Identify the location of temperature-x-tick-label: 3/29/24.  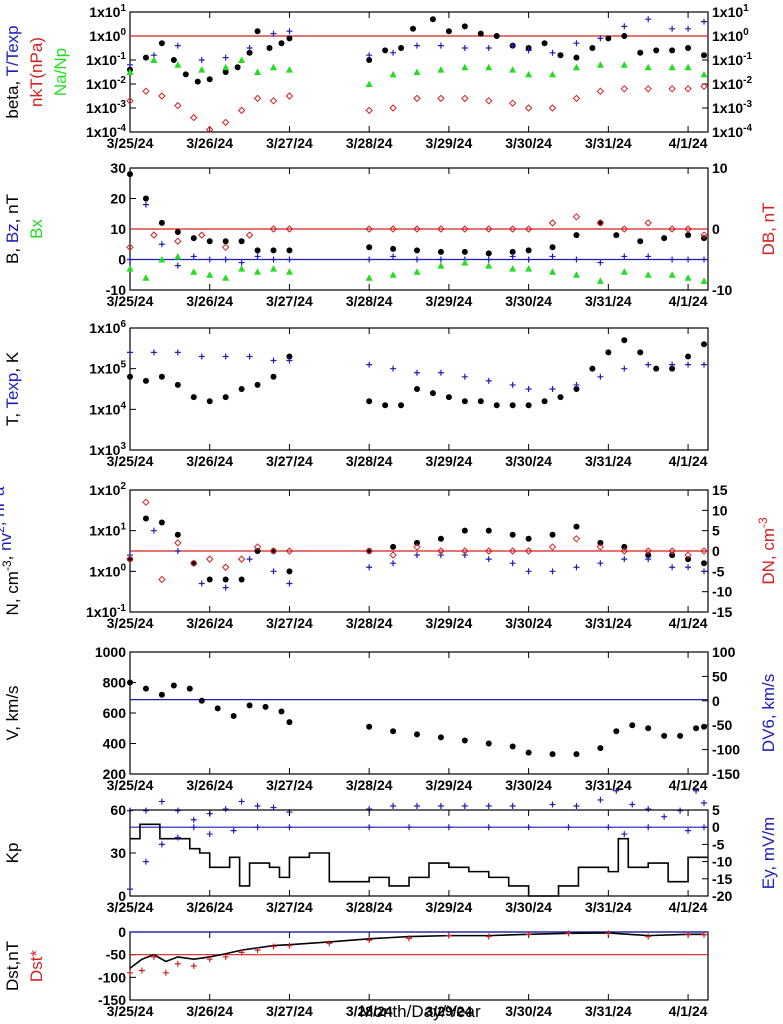
(449, 461).